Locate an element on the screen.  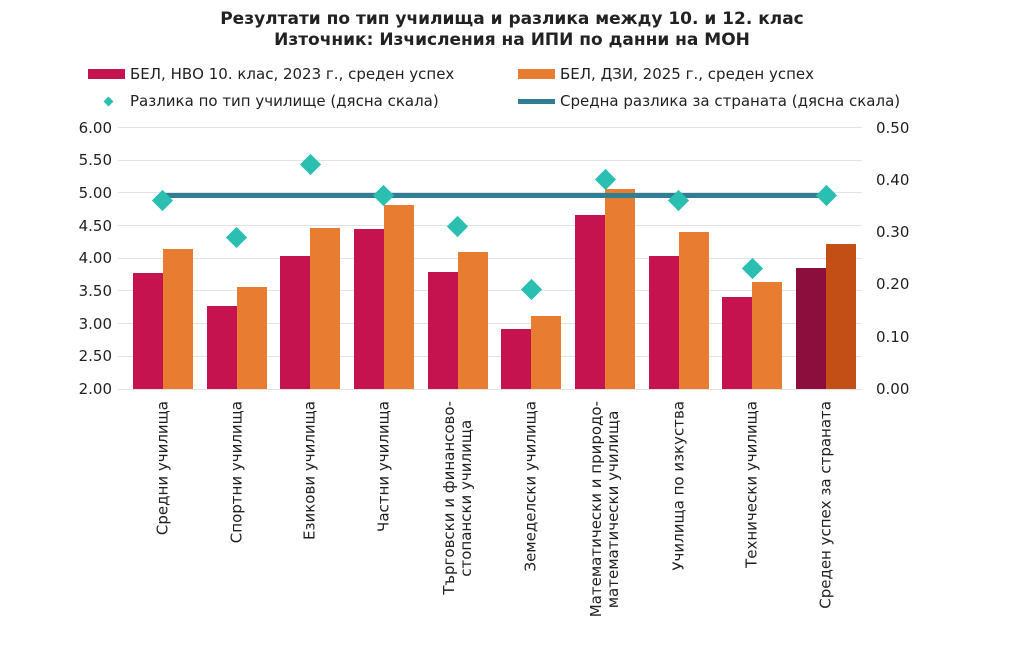
legend-item-diff: Разлика по тип училище (дясна скала) is located at coordinates (263, 101).